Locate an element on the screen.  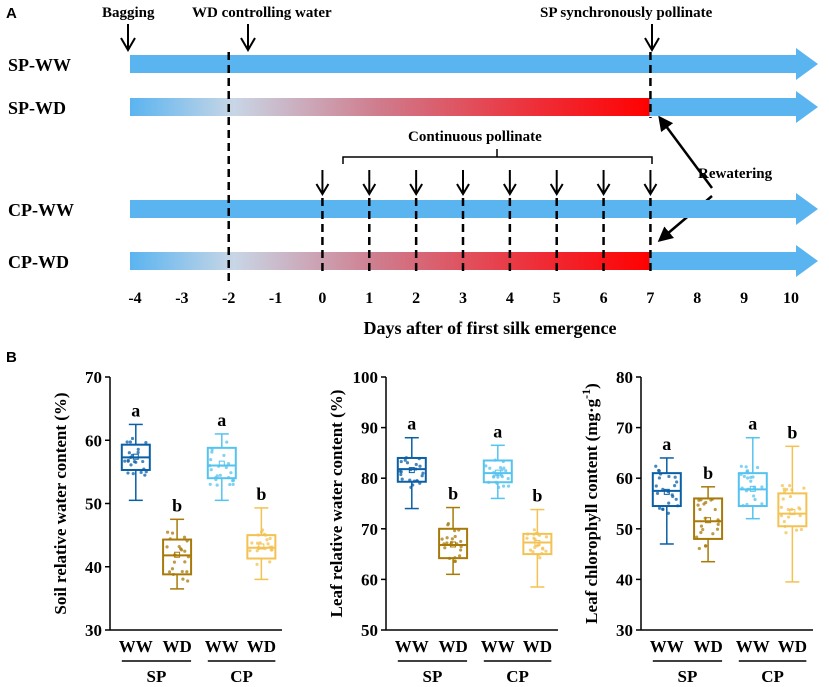
row-label-sp-wd: SP-WD is located at coordinates (37, 108).